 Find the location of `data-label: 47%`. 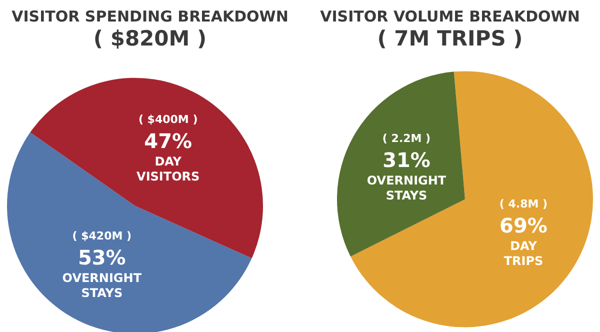

data-label: 47% is located at coordinates (168, 141).